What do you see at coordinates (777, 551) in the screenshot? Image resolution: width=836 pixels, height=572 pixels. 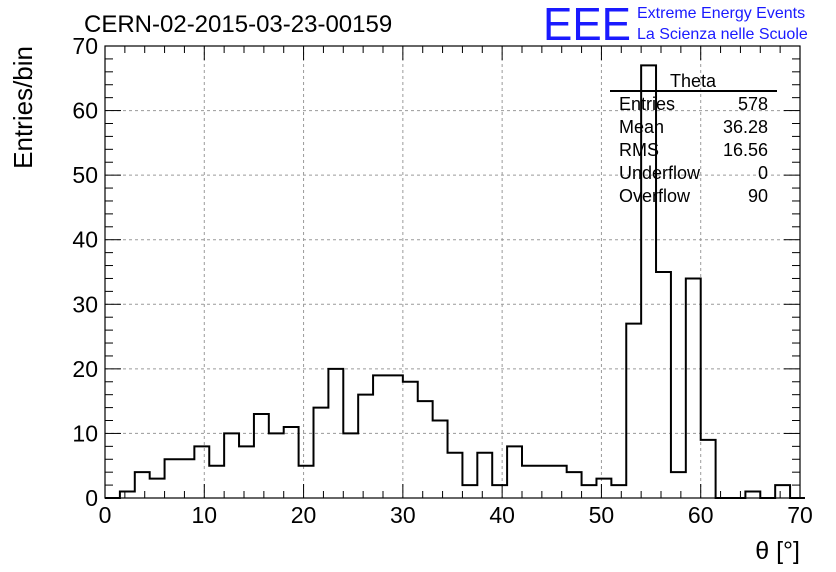 I see `x-axis-label: θ [°]` at bounding box center [777, 551].